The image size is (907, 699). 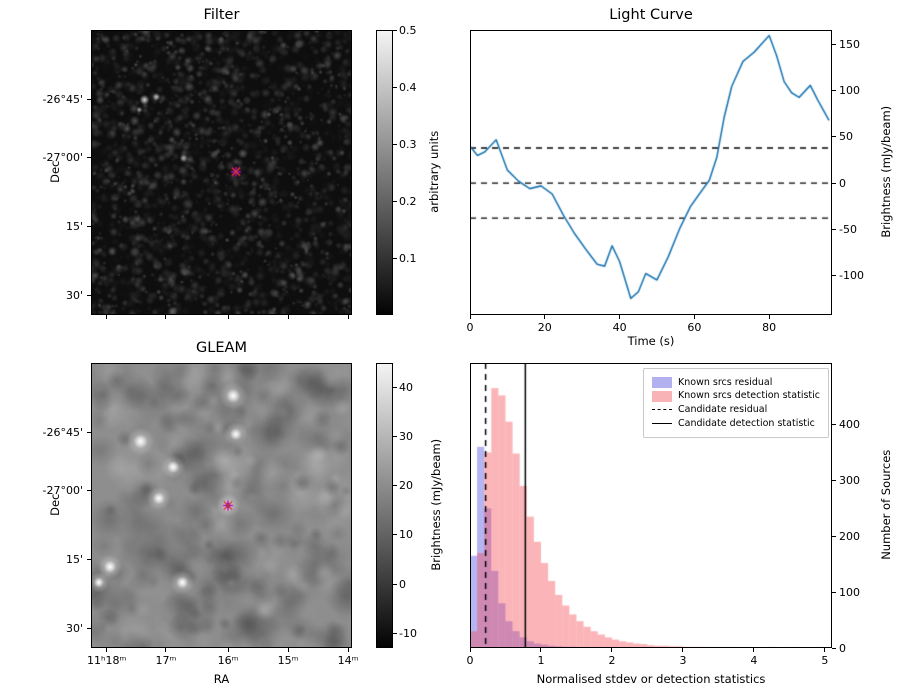 I want to click on filter-colorbar-tick-label: 0.1, so click(x=408, y=258).